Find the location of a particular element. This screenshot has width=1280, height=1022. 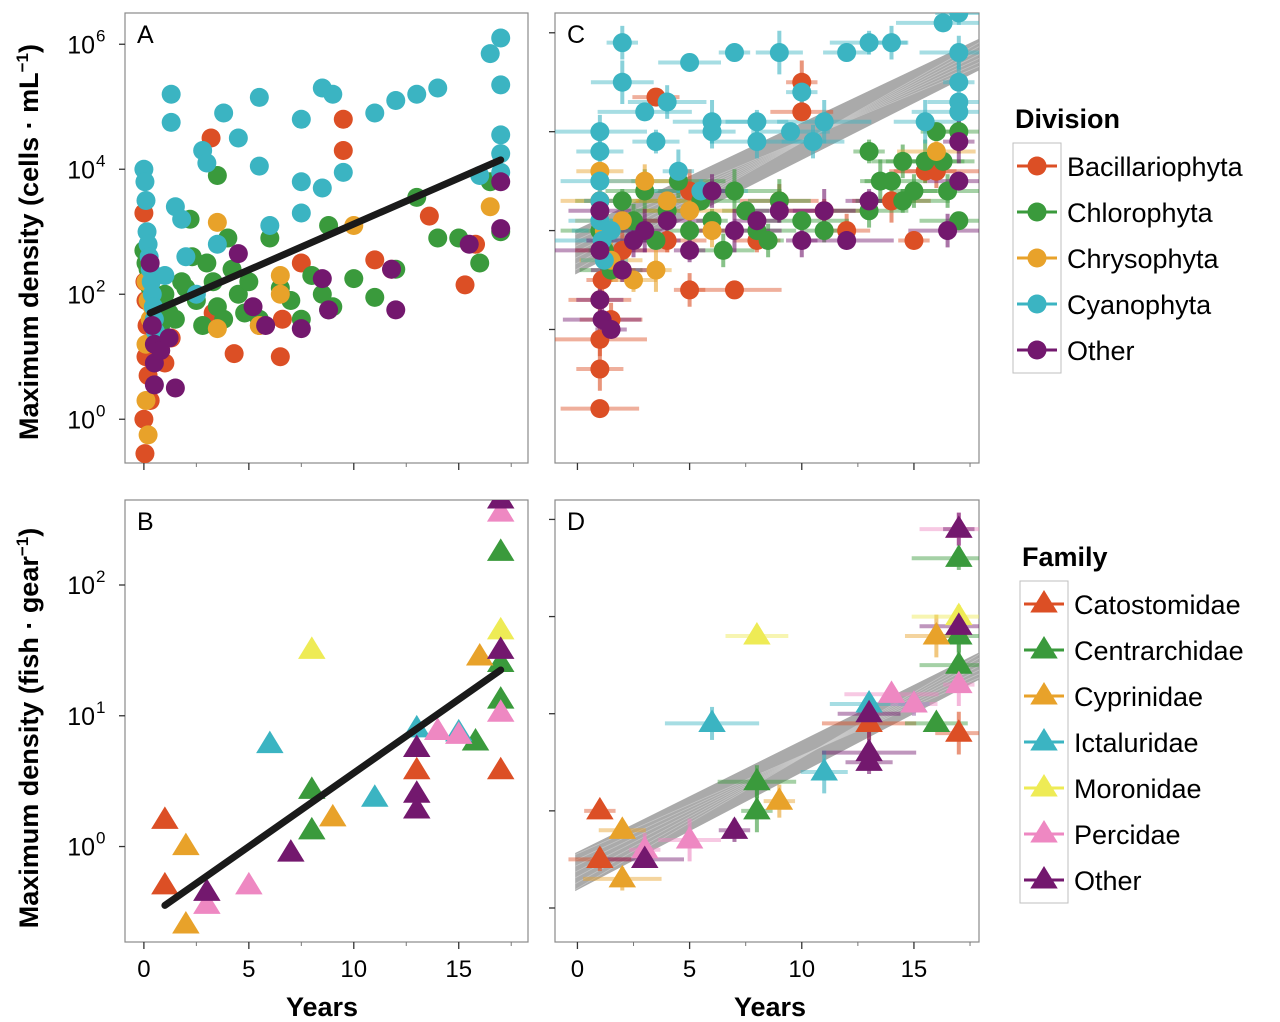

legend-item: Cyprinidae is located at coordinates (1113, 697).